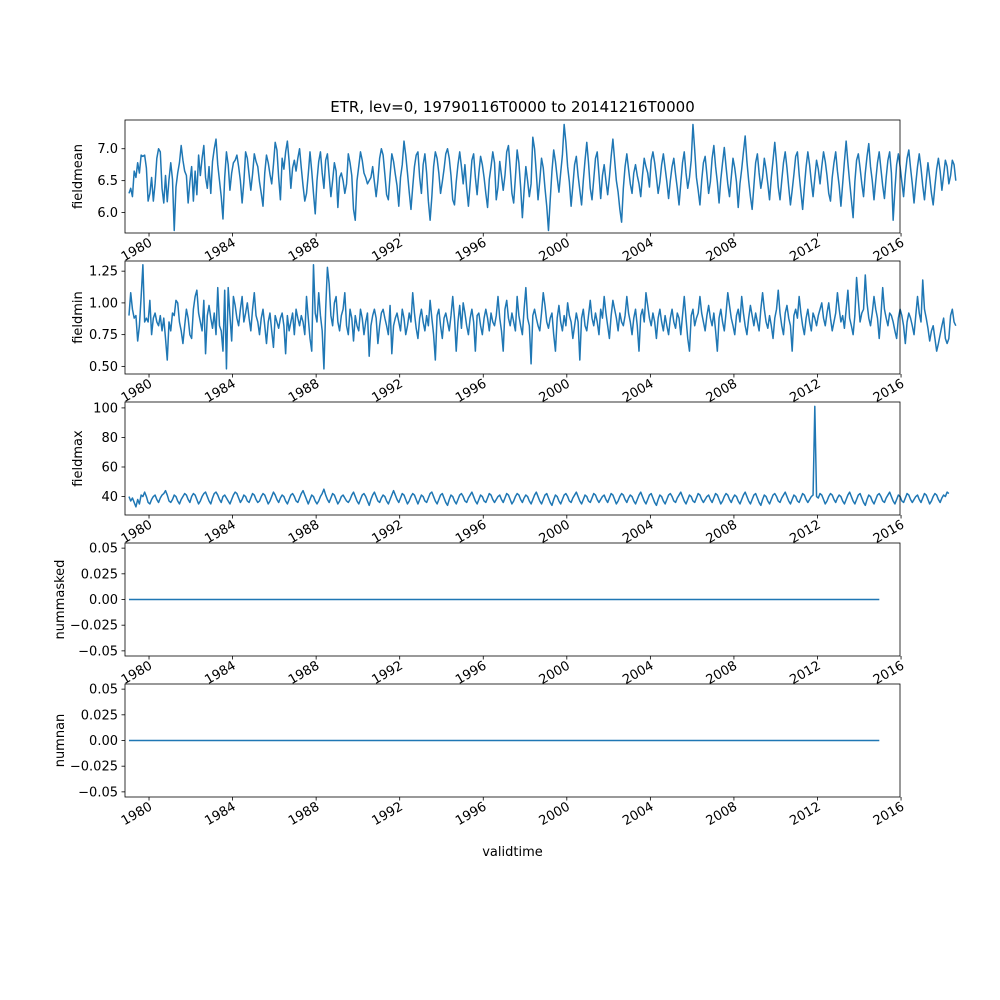 The image size is (1000, 1000). What do you see at coordinates (107, 213) in the screenshot?
I see `y-tick-label: 6.0` at bounding box center [107, 213].